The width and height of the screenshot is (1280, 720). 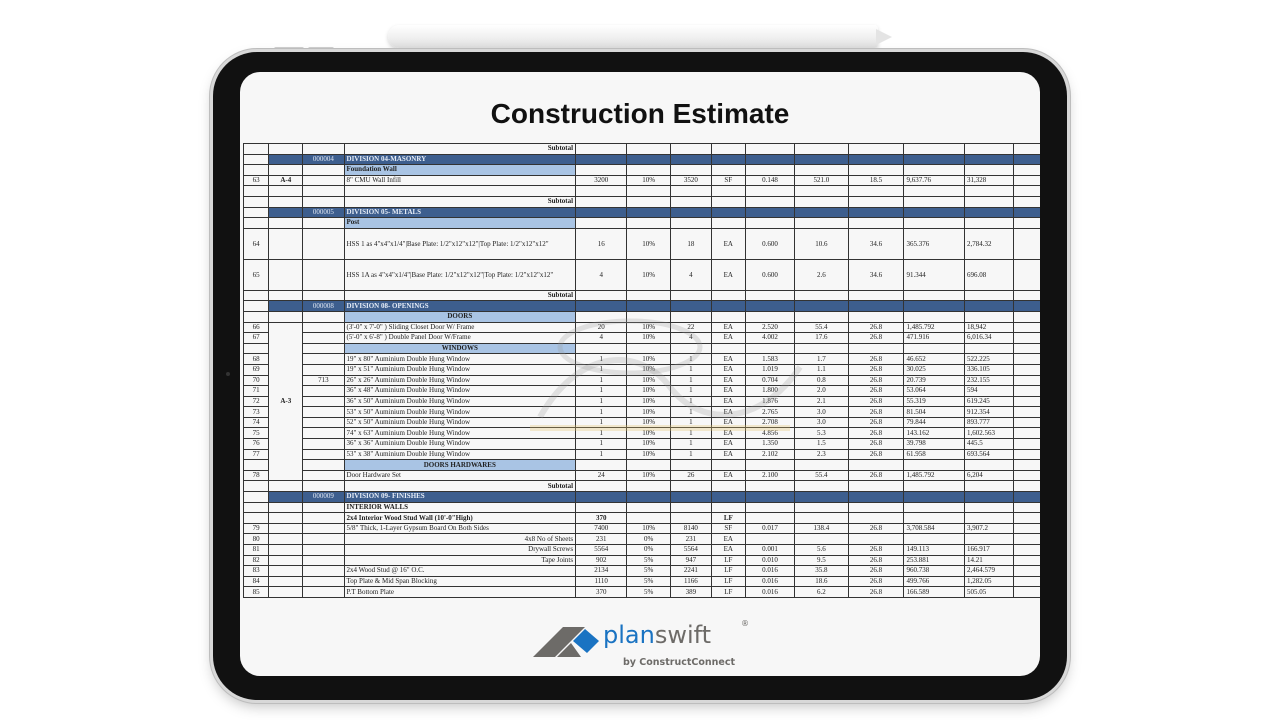 I want to click on cell-material-cost: 336.105, so click(x=989, y=369).